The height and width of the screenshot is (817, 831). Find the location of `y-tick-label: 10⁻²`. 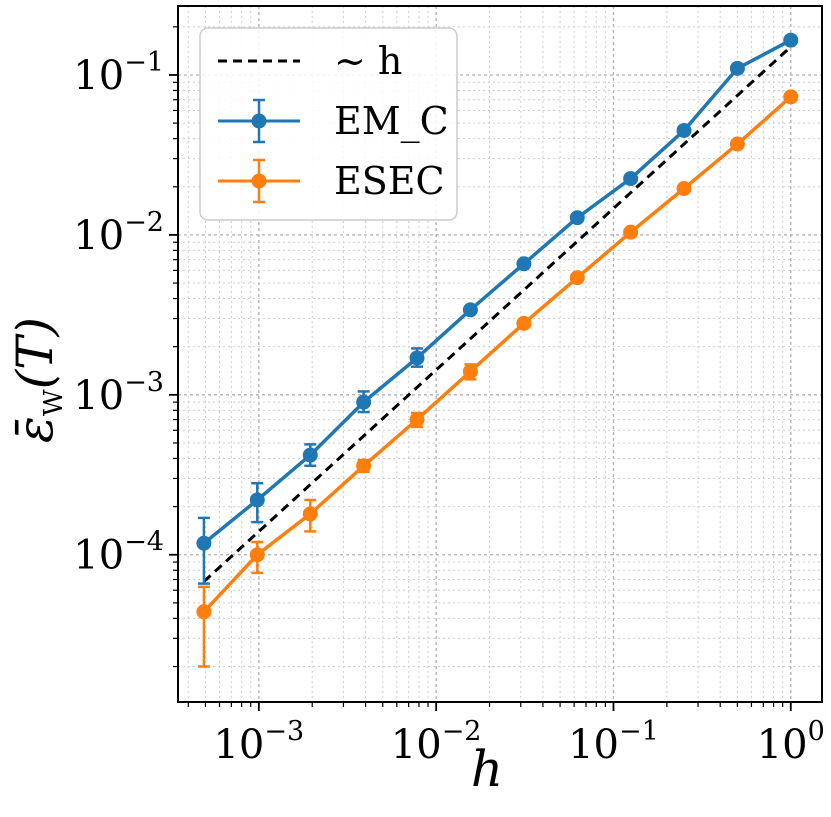

y-tick-label: 10⁻² is located at coordinates (118, 233).